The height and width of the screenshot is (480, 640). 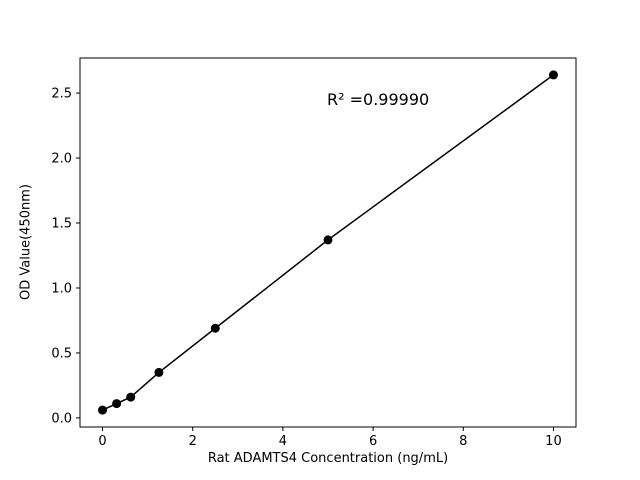 I want to click on x-tick-label: 0, so click(x=102, y=441).